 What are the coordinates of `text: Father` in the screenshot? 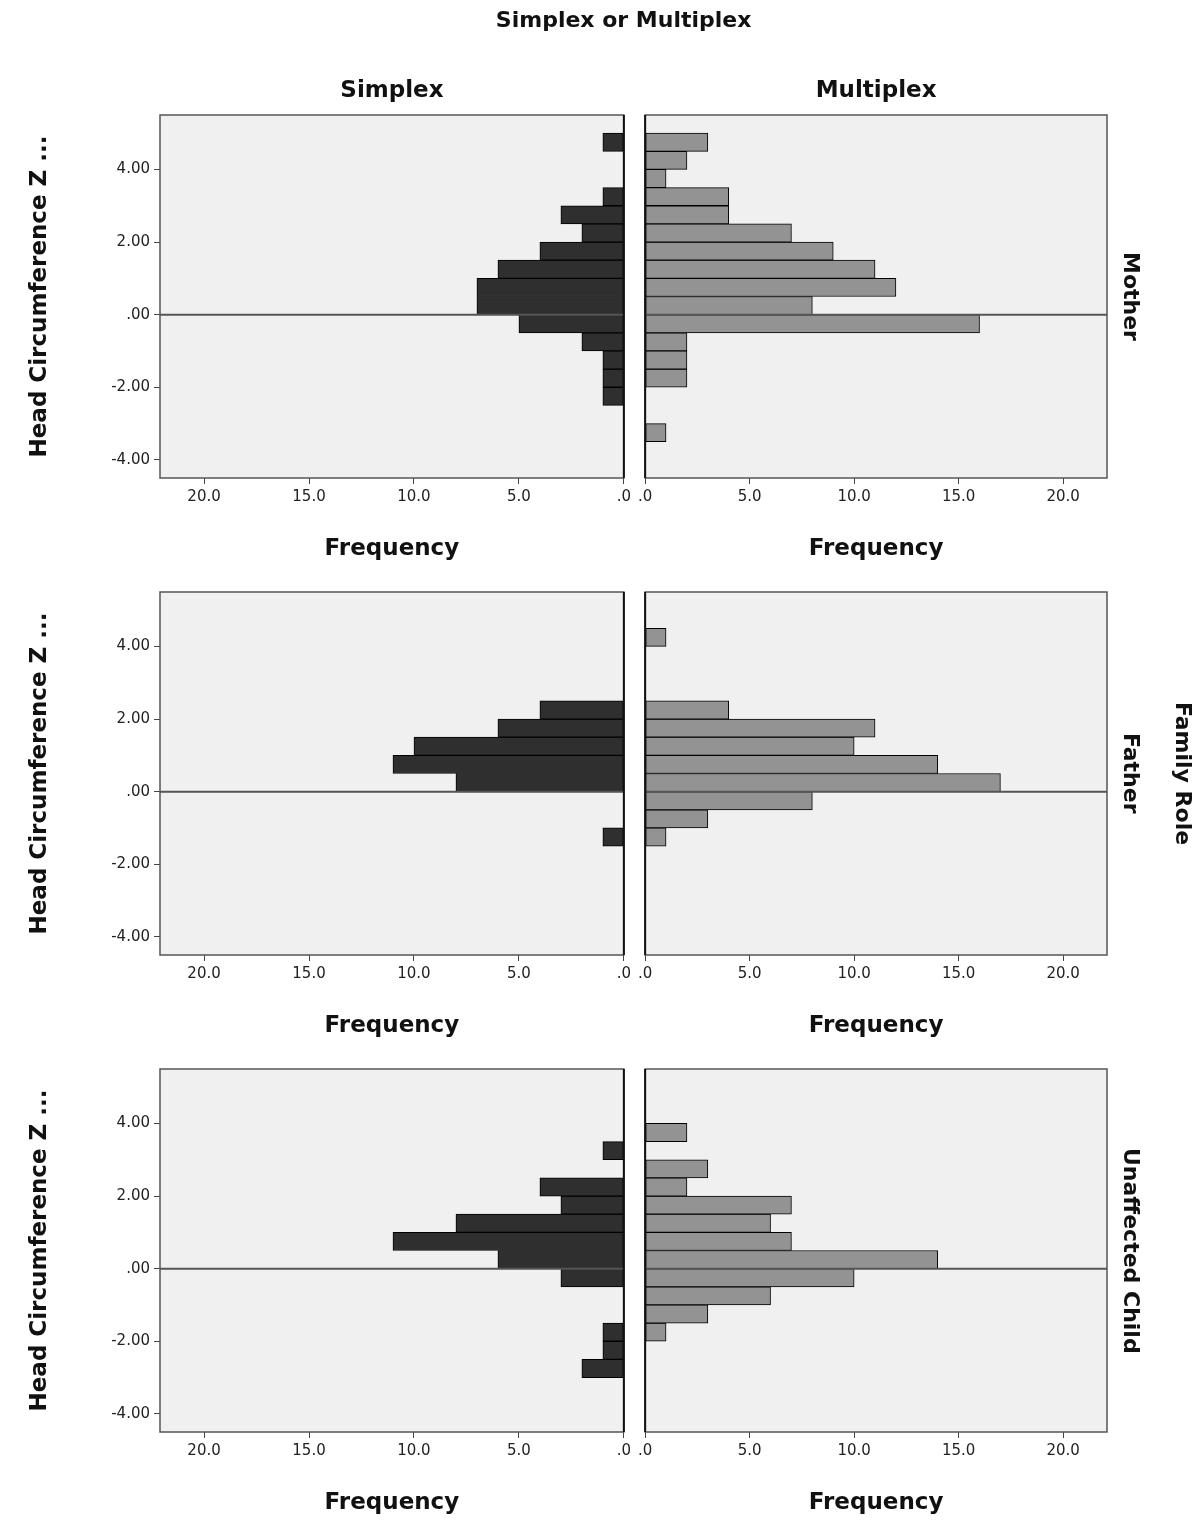 It's located at (1131, 773).